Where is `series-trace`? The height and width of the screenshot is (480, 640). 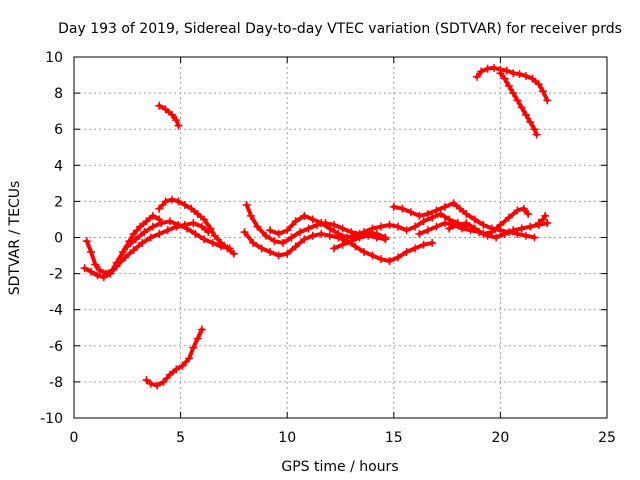
series-trace is located at coordinates (518, 104).